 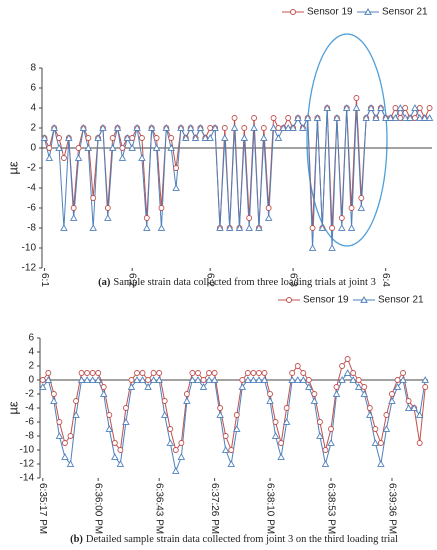 I want to click on y-tick-label: 0, so click(x=33, y=148).